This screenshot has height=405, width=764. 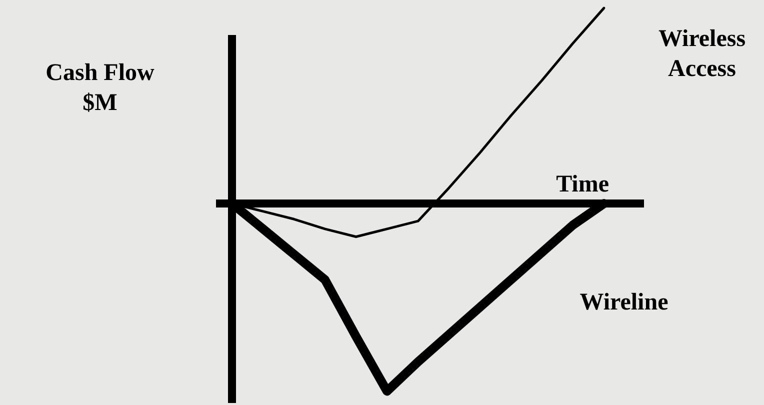 I want to click on text: Wireline, so click(x=624, y=303).